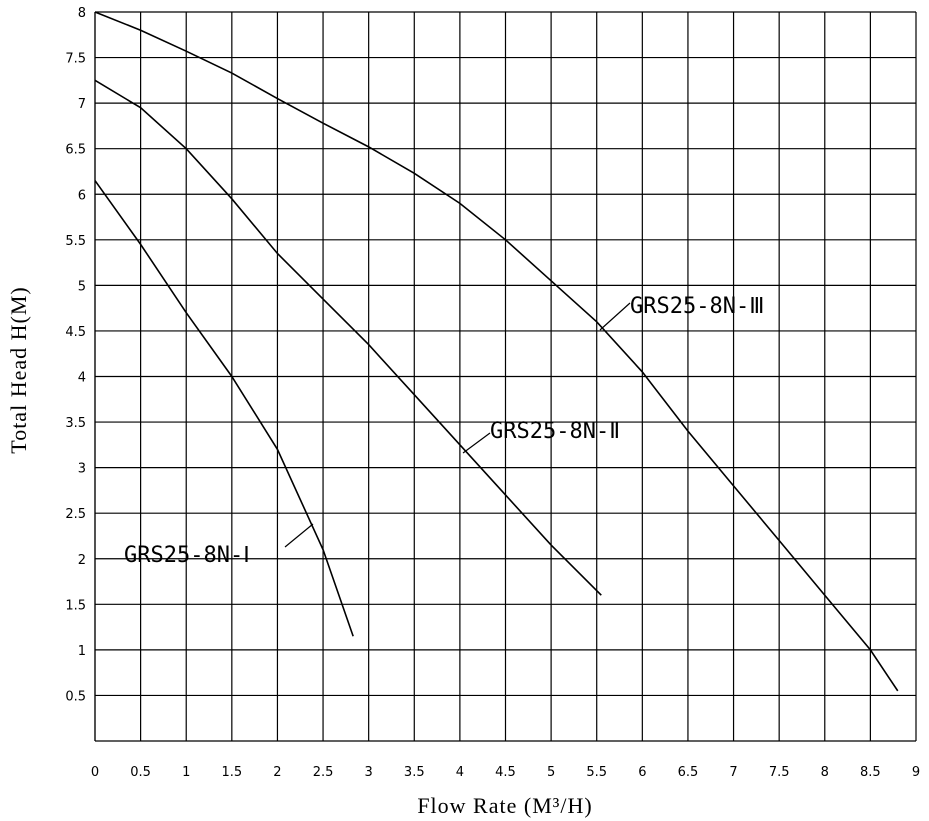 Image resolution: width=929 pixels, height=821 pixels. I want to click on series-label: GRS25-8N-Ⅲ, so click(697, 306).